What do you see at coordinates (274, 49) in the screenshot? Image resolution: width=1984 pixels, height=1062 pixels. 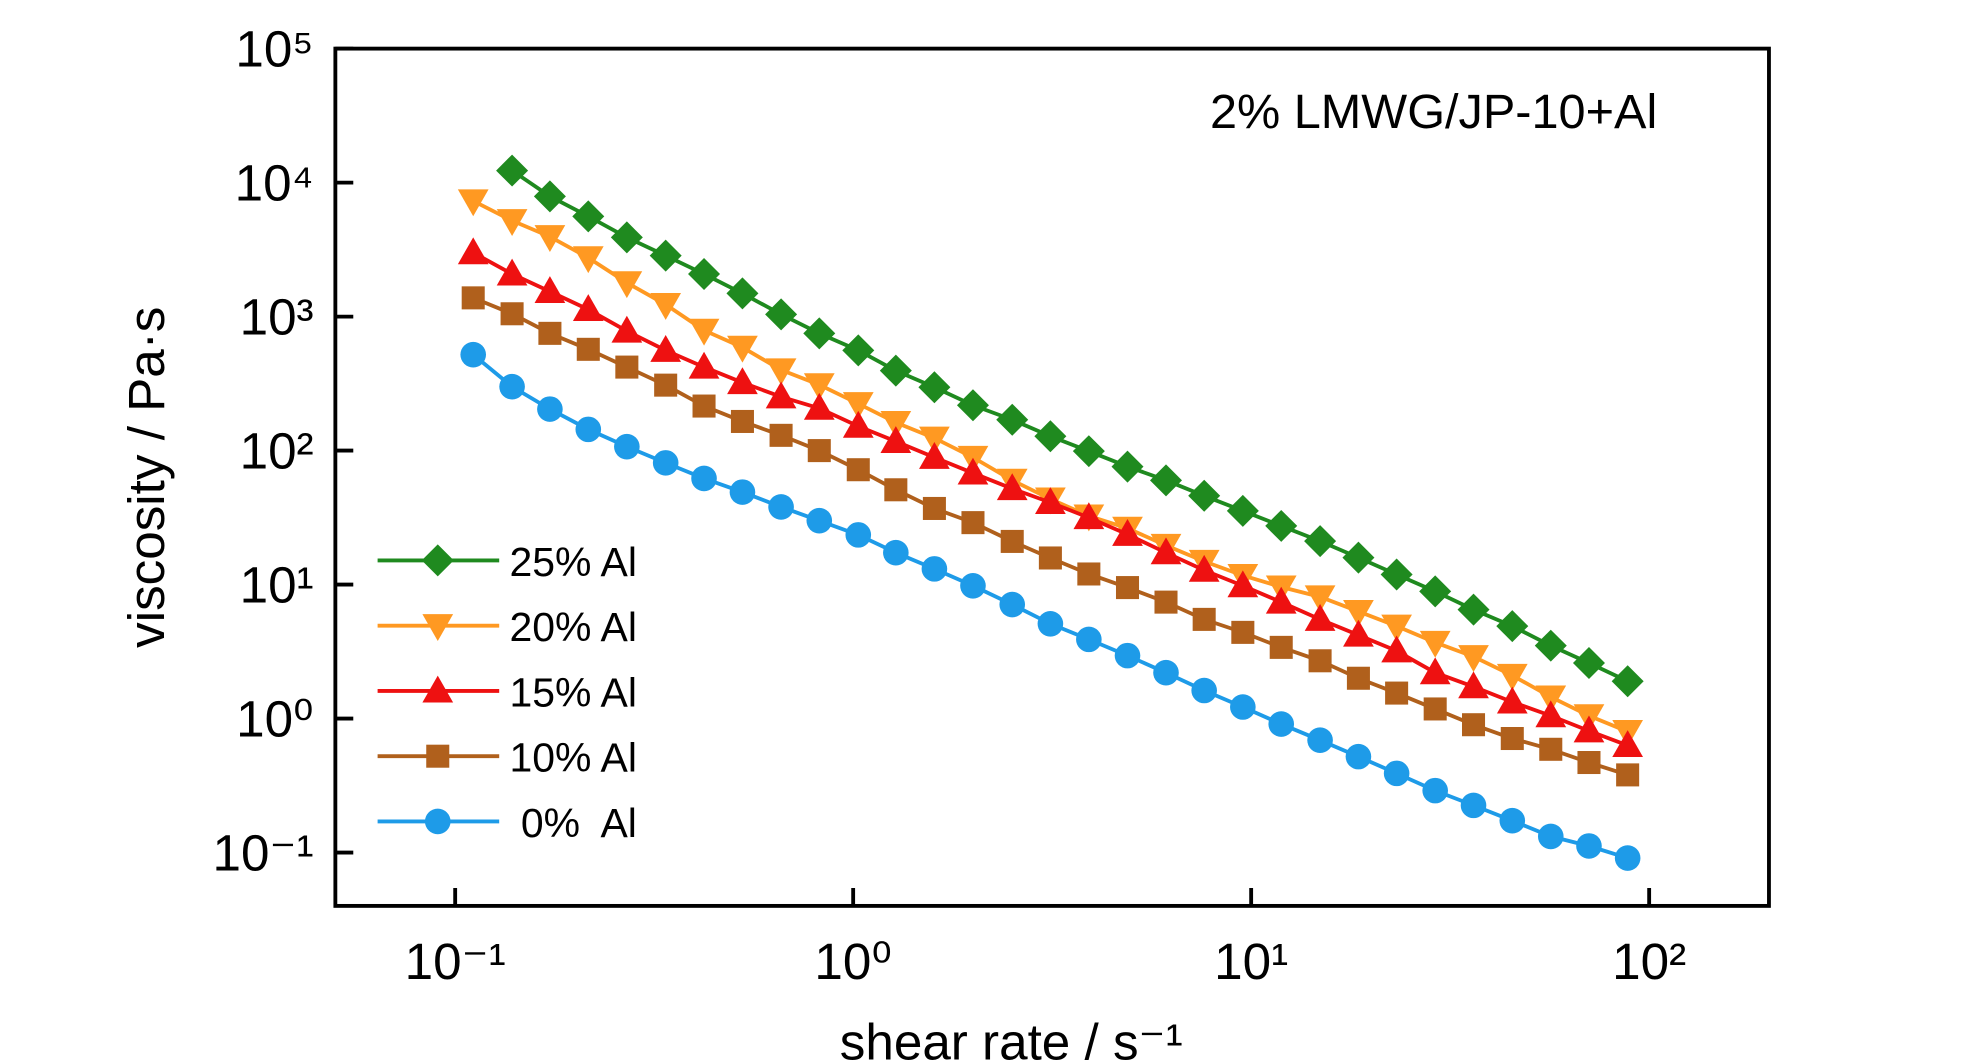 I see `y-tick-label: 10⁵` at bounding box center [274, 49].